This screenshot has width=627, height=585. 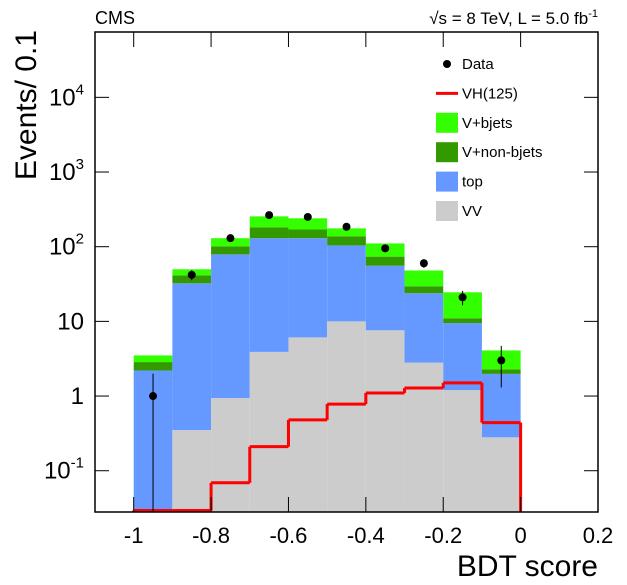 What do you see at coordinates (478, 64) in the screenshot?
I see `legend-label: Data` at bounding box center [478, 64].